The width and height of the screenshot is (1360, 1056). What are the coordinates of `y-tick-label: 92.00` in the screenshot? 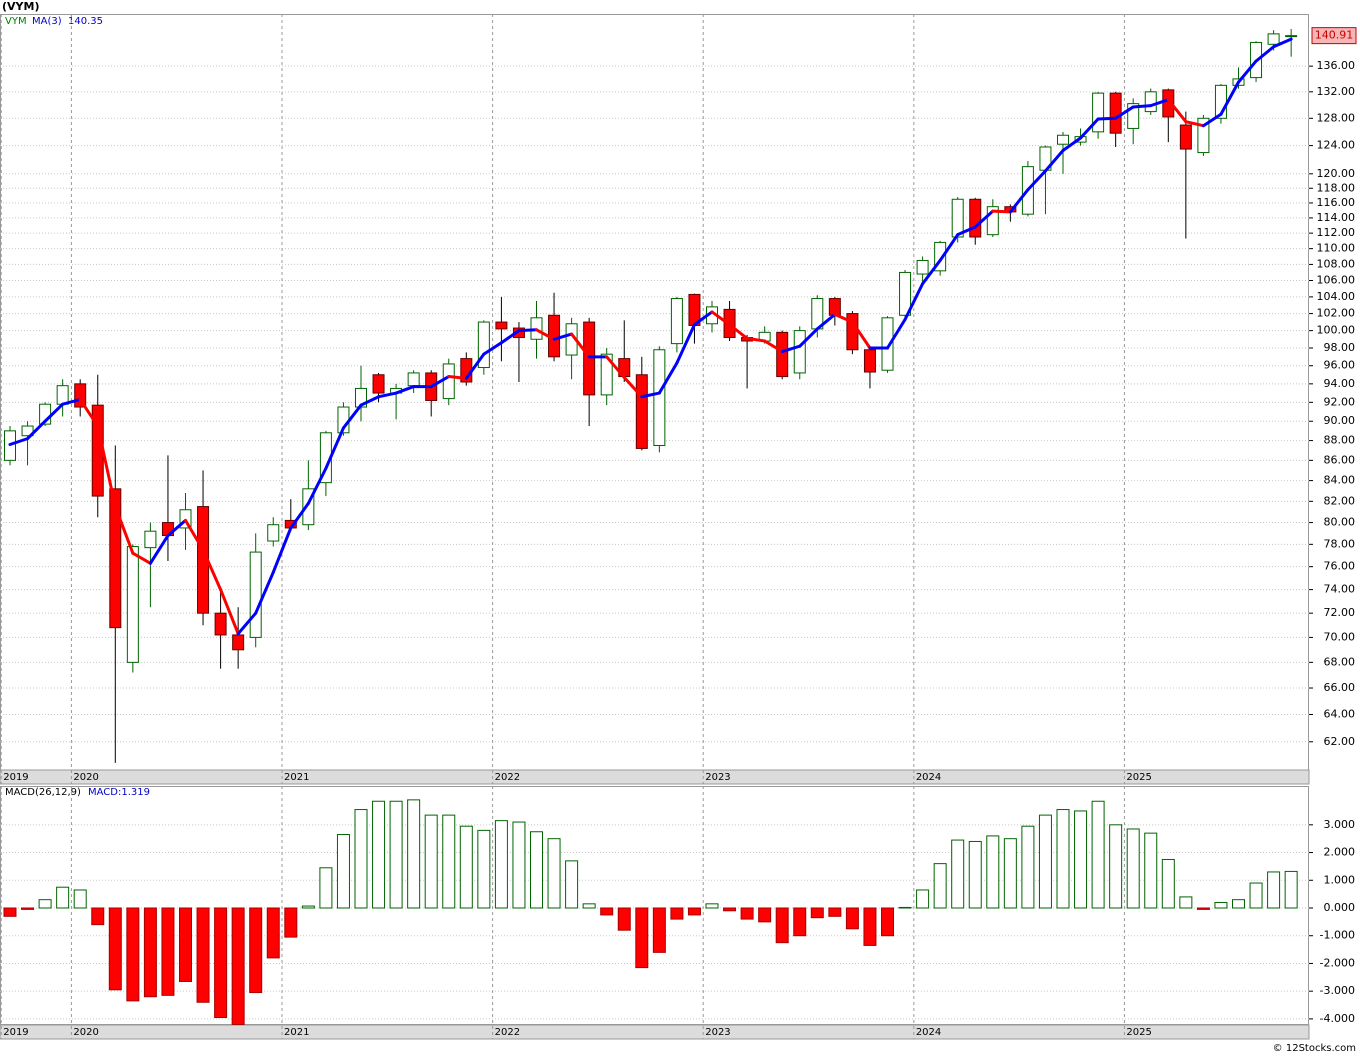 It's located at (1340, 401).